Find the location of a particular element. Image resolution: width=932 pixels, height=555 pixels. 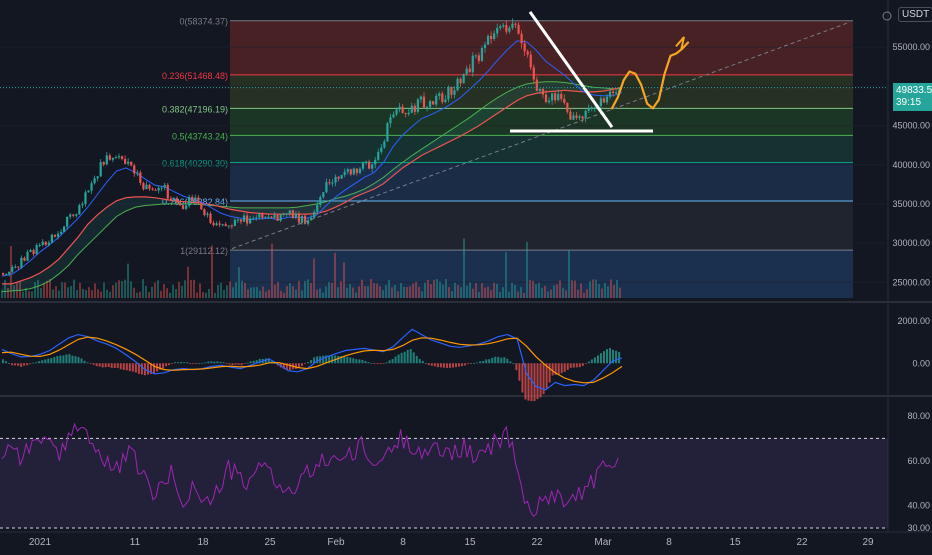

macd-tick-label: 0.00 is located at coordinates (921, 363).